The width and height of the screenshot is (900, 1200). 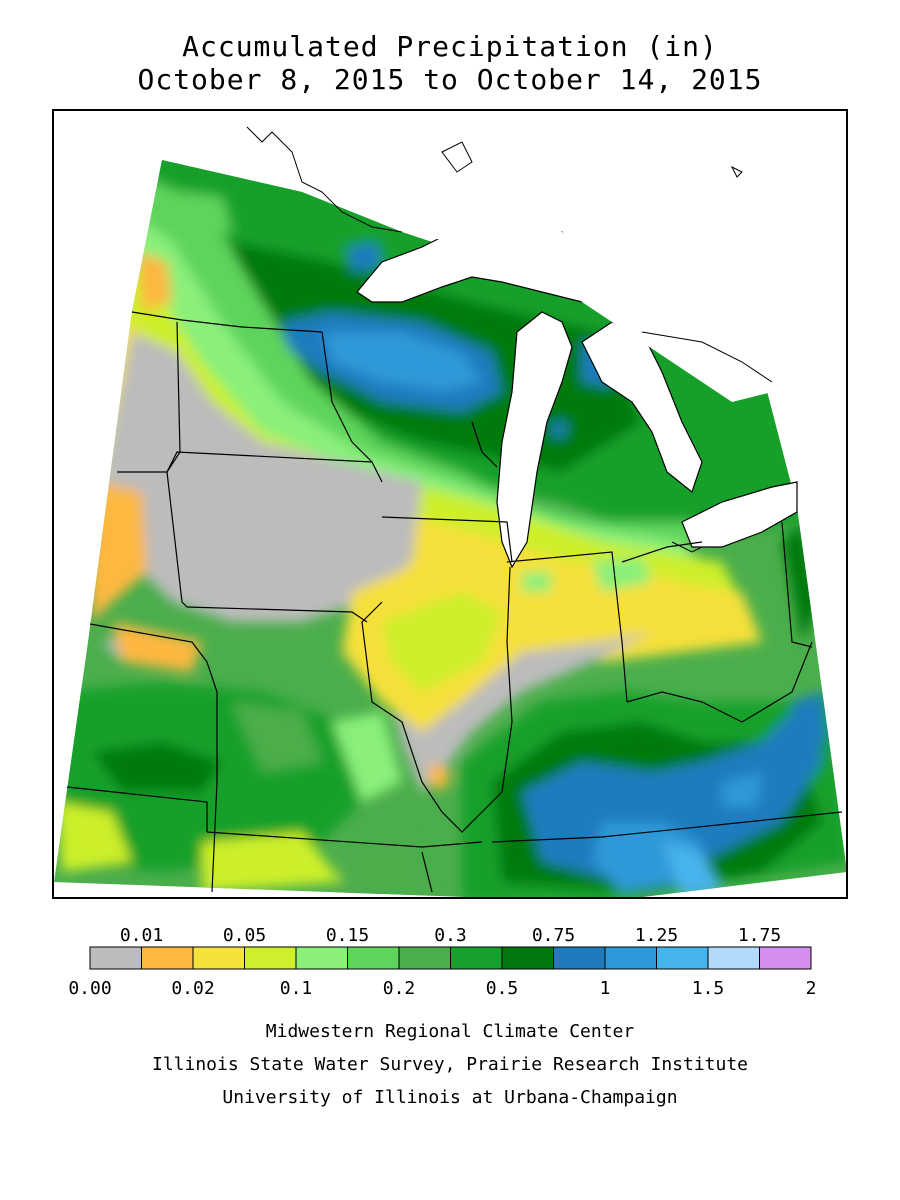 What do you see at coordinates (759, 935) in the screenshot?
I see `legend-top-label: 1.75` at bounding box center [759, 935].